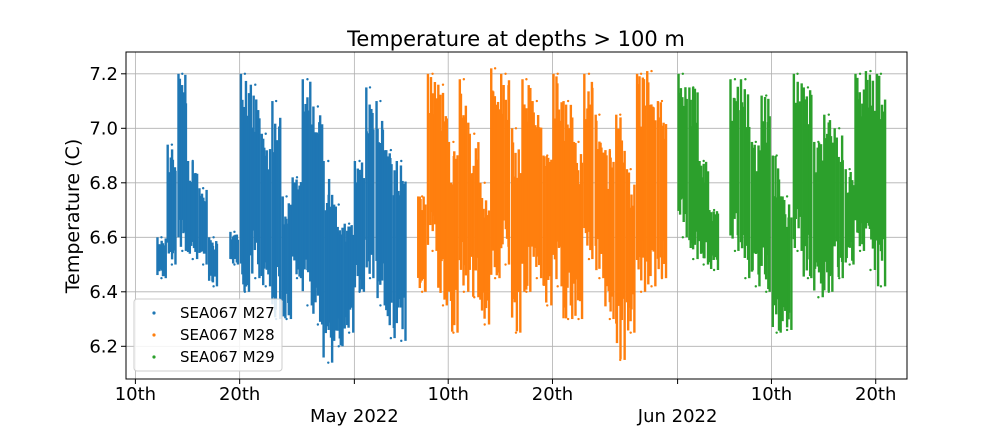 The width and height of the screenshot is (1008, 432). What do you see at coordinates (227, 335) in the screenshot?
I see `legend-label: SEA067 M28` at bounding box center [227, 335].